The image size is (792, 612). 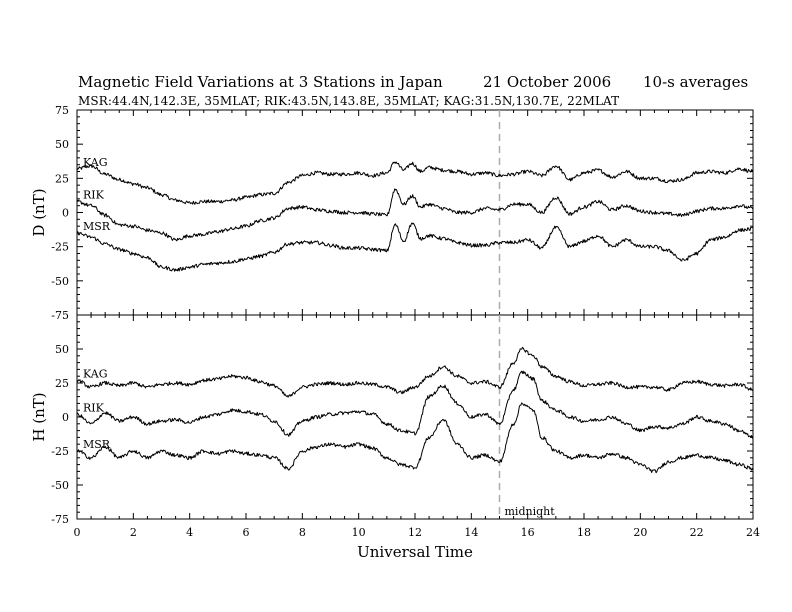 What do you see at coordinates (77, 532) in the screenshot?
I see `x-tick-label: 0` at bounding box center [77, 532].